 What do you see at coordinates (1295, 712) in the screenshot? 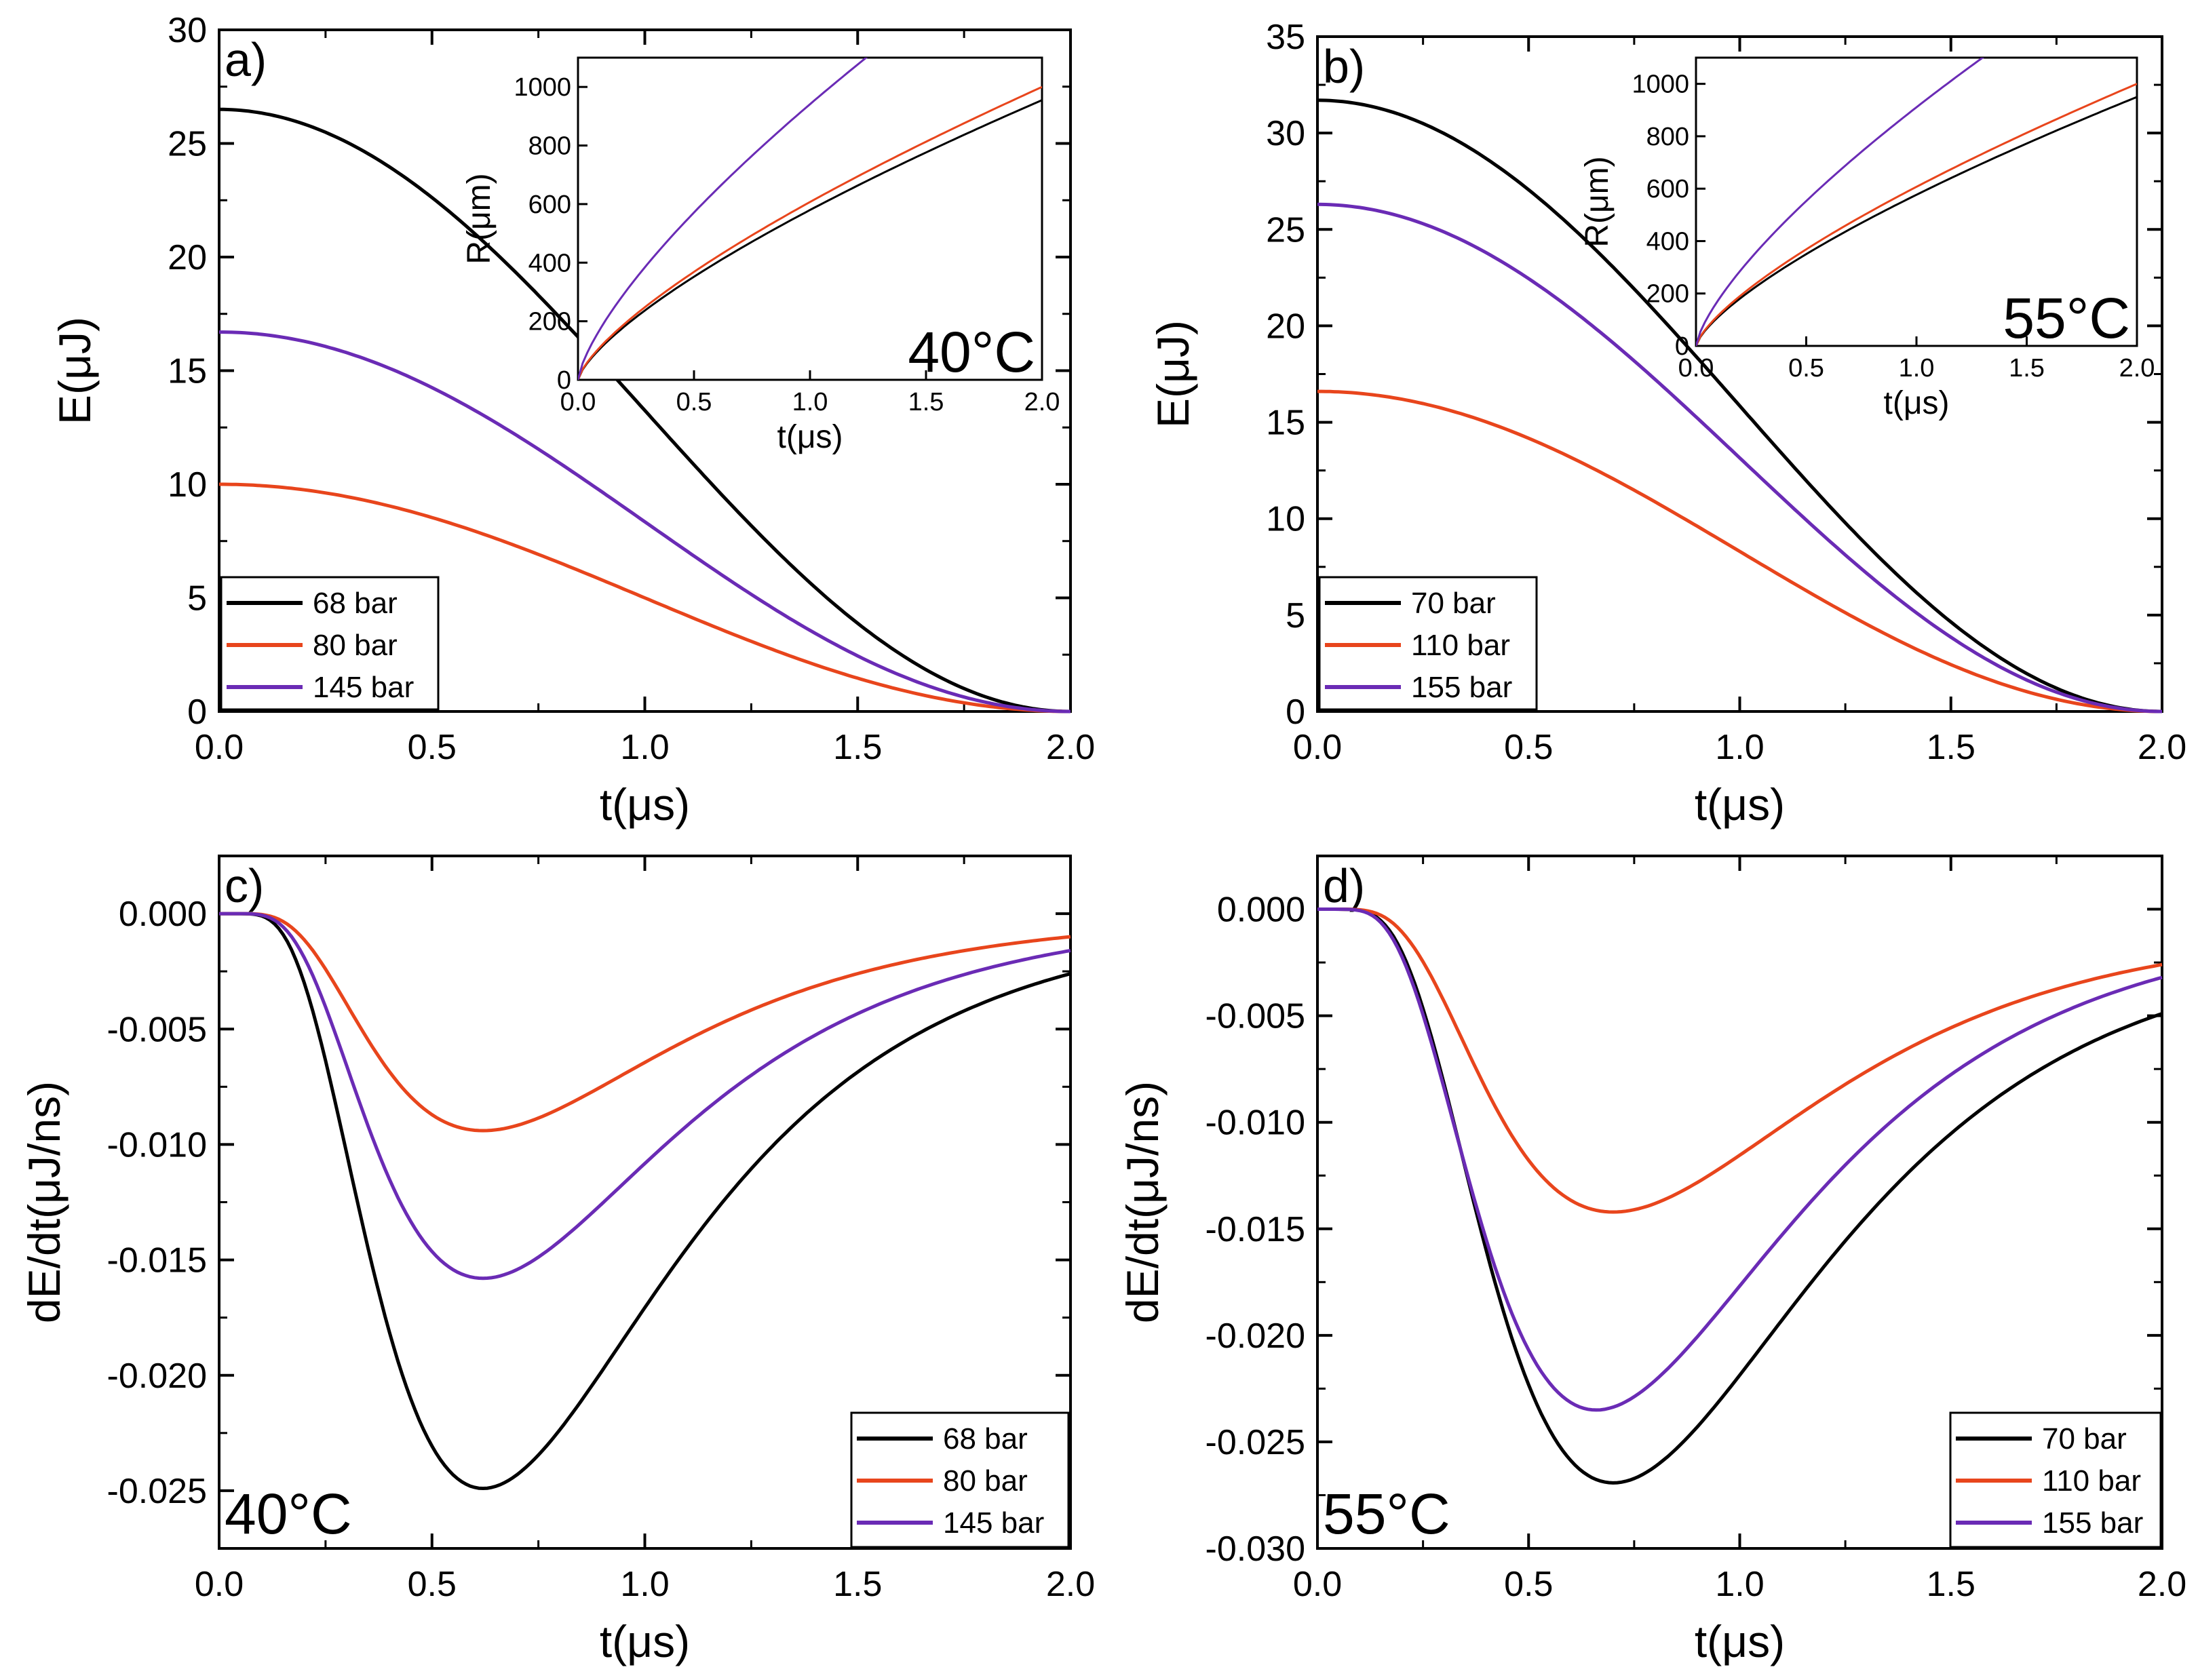
I see `y-tick-label: 0` at bounding box center [1295, 712].